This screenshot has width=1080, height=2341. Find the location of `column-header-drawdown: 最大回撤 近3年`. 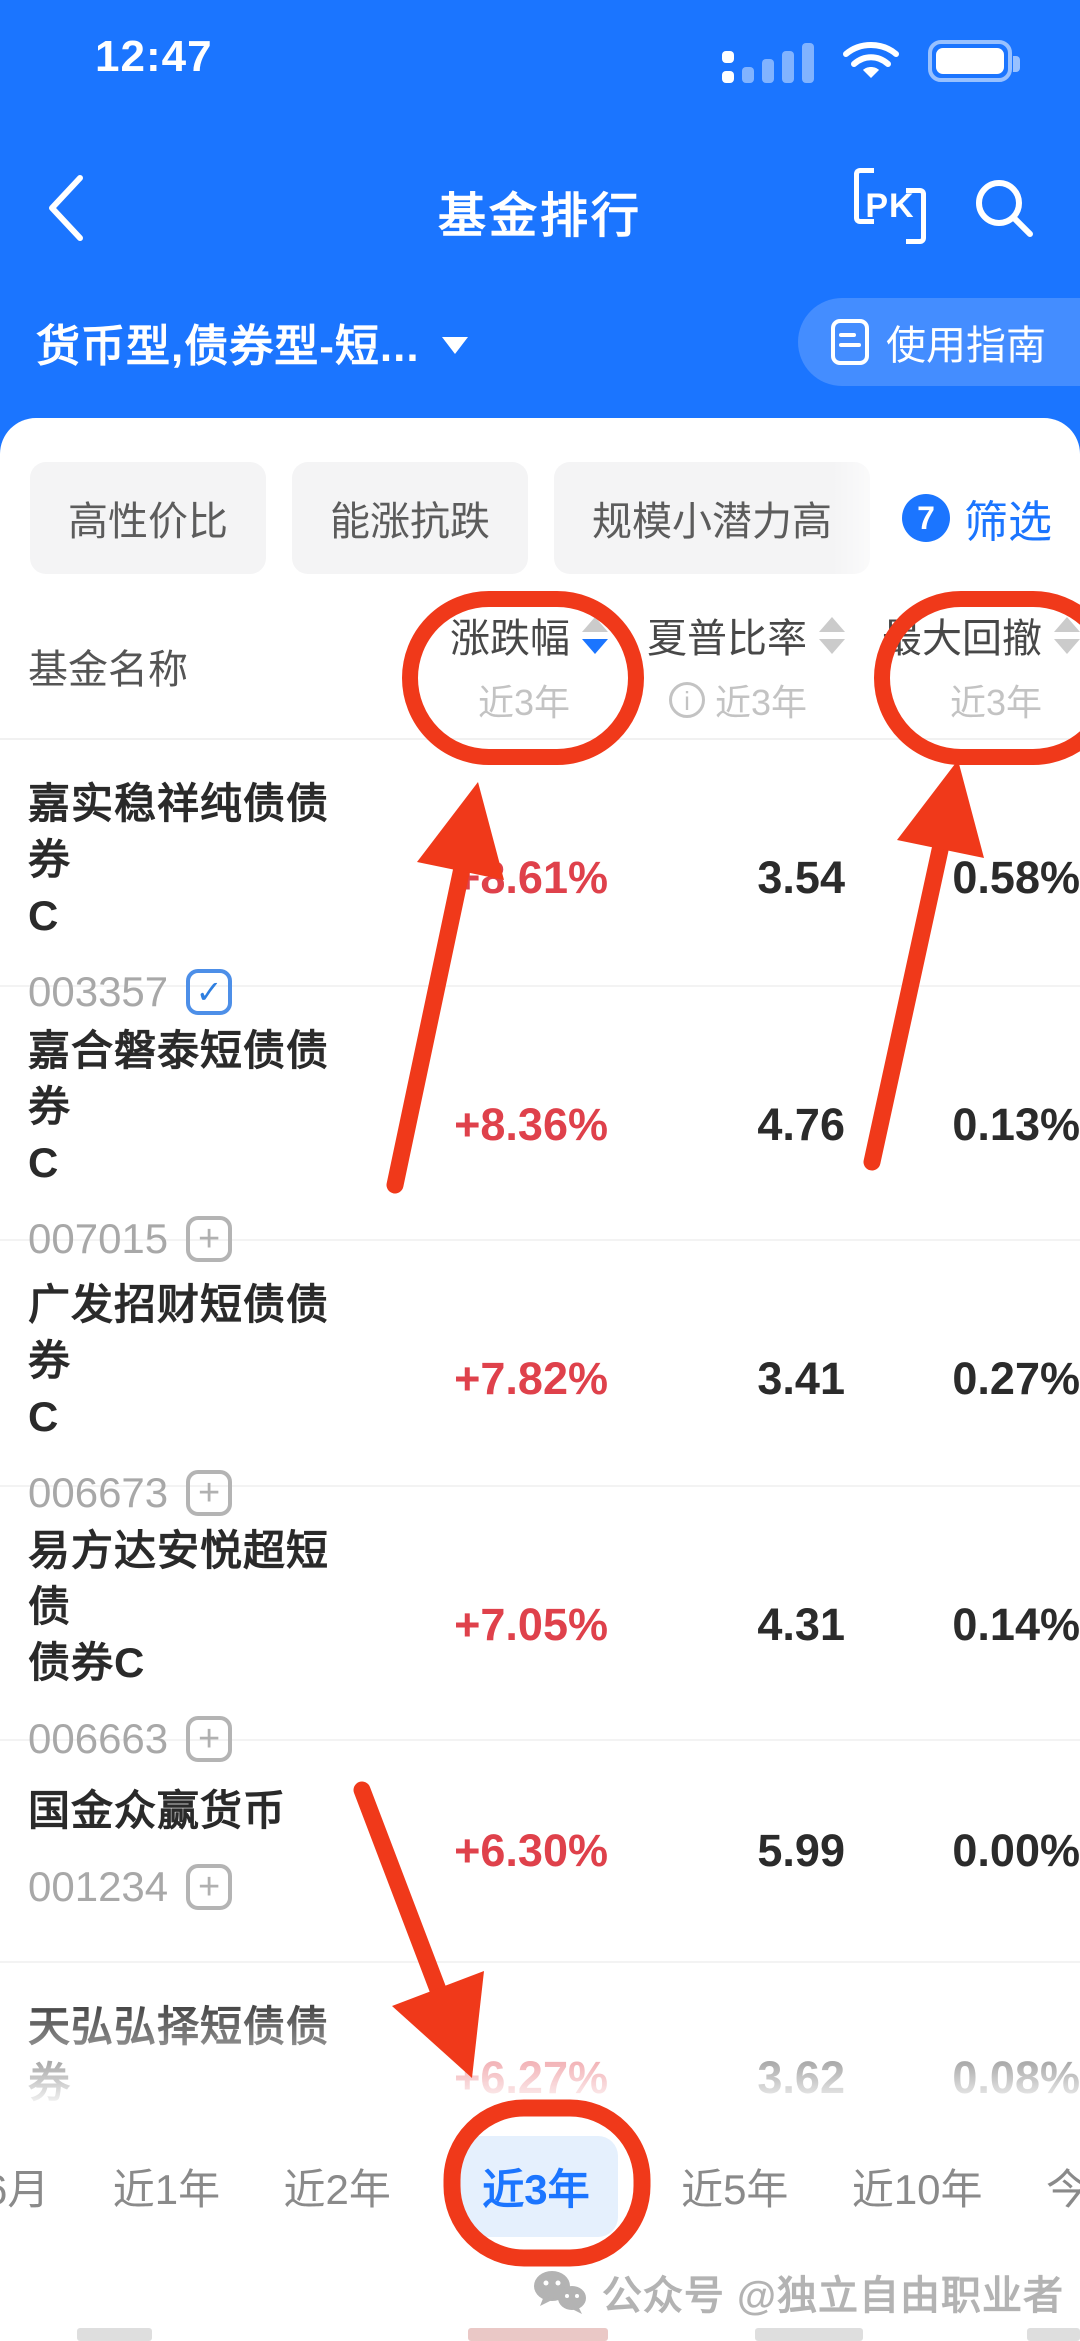

column-header-drawdown: 最大回撤 近3年 is located at coordinates (962, 666).